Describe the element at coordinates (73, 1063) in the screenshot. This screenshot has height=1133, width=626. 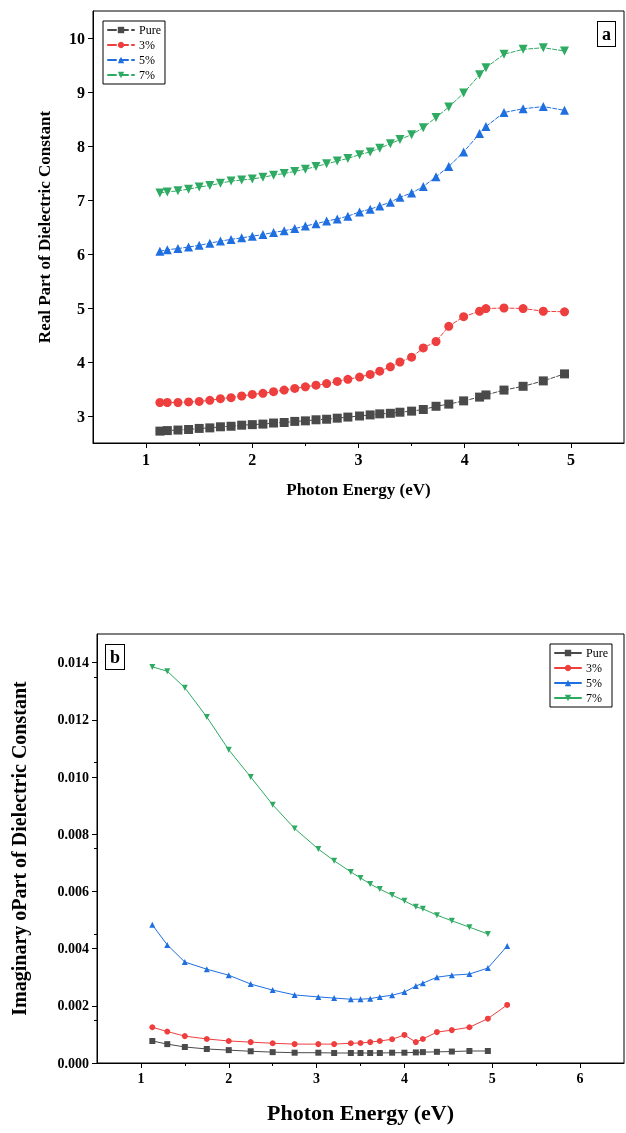
I see `y-tick-label: 0.000` at that location.